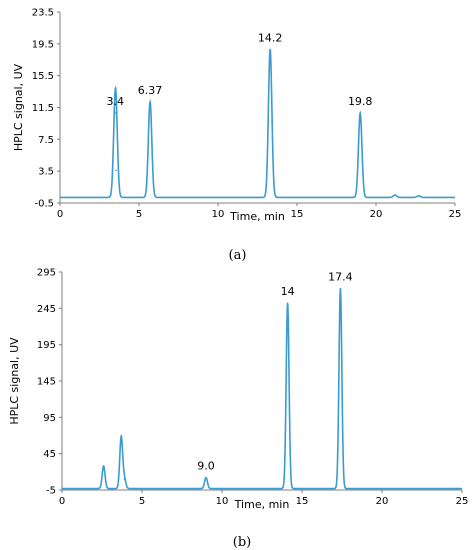 This screenshot has width=475, height=550. What do you see at coordinates (43, 44) in the screenshot?
I see `y-tick-label: 19.5` at bounding box center [43, 44].